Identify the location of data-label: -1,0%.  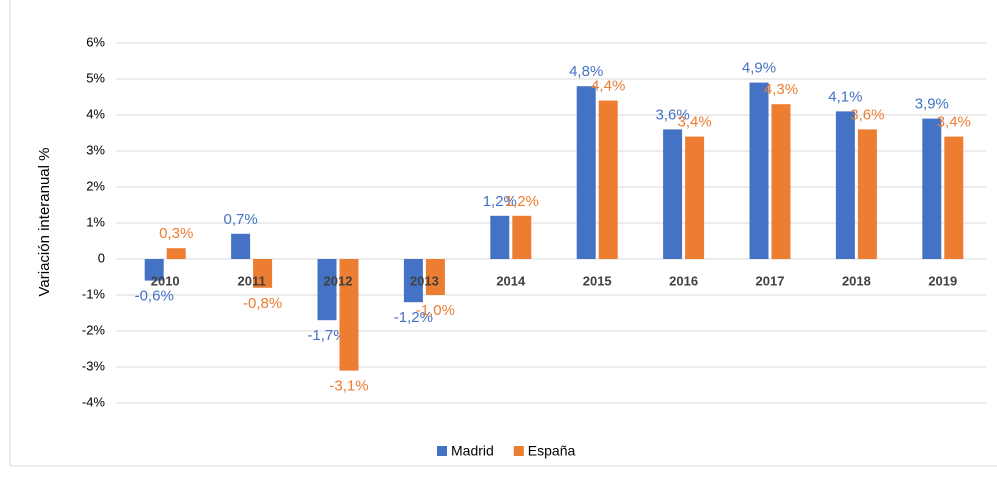
(435, 310).